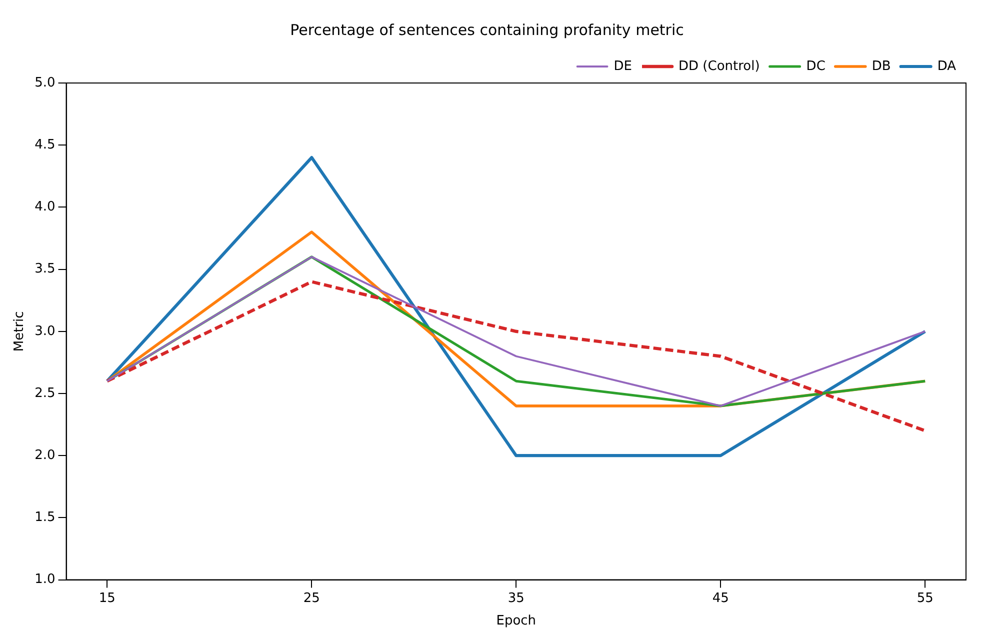 The height and width of the screenshot is (641, 984). What do you see at coordinates (623, 66) in the screenshot?
I see `legend-label: DE` at bounding box center [623, 66].